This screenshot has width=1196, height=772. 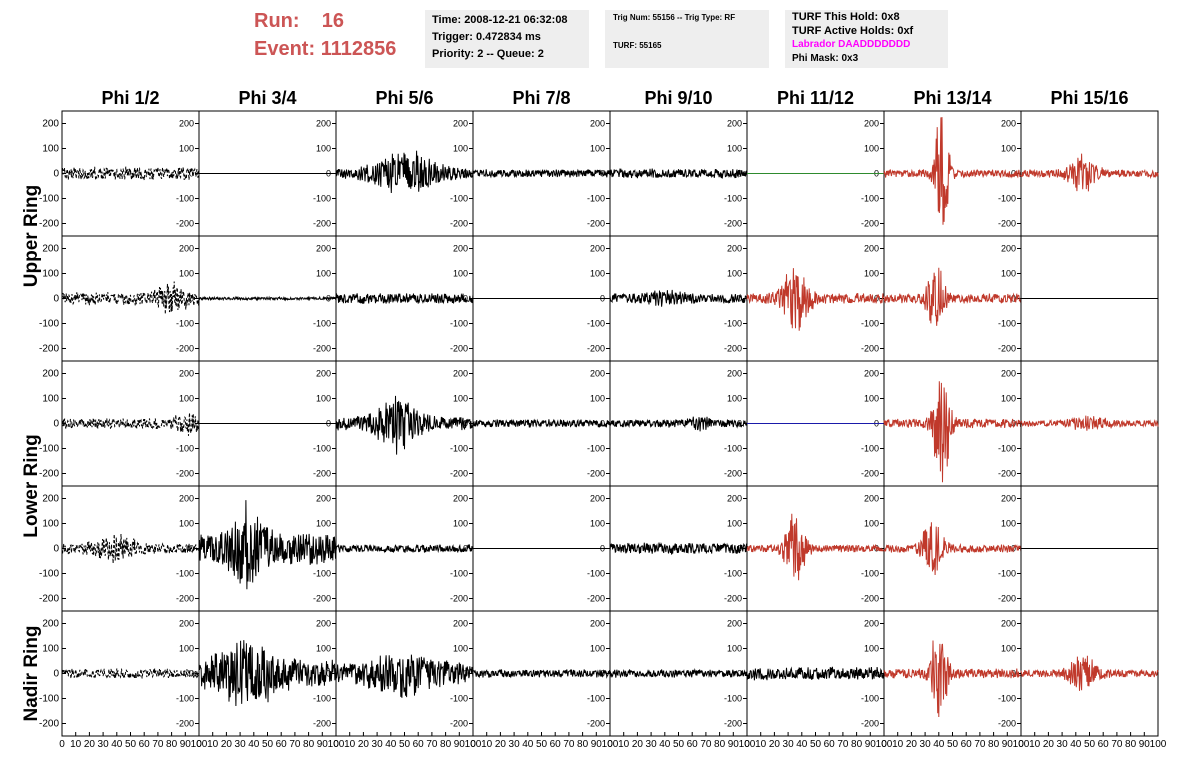 I want to click on x-tick-label: 60, so click(x=556, y=744).